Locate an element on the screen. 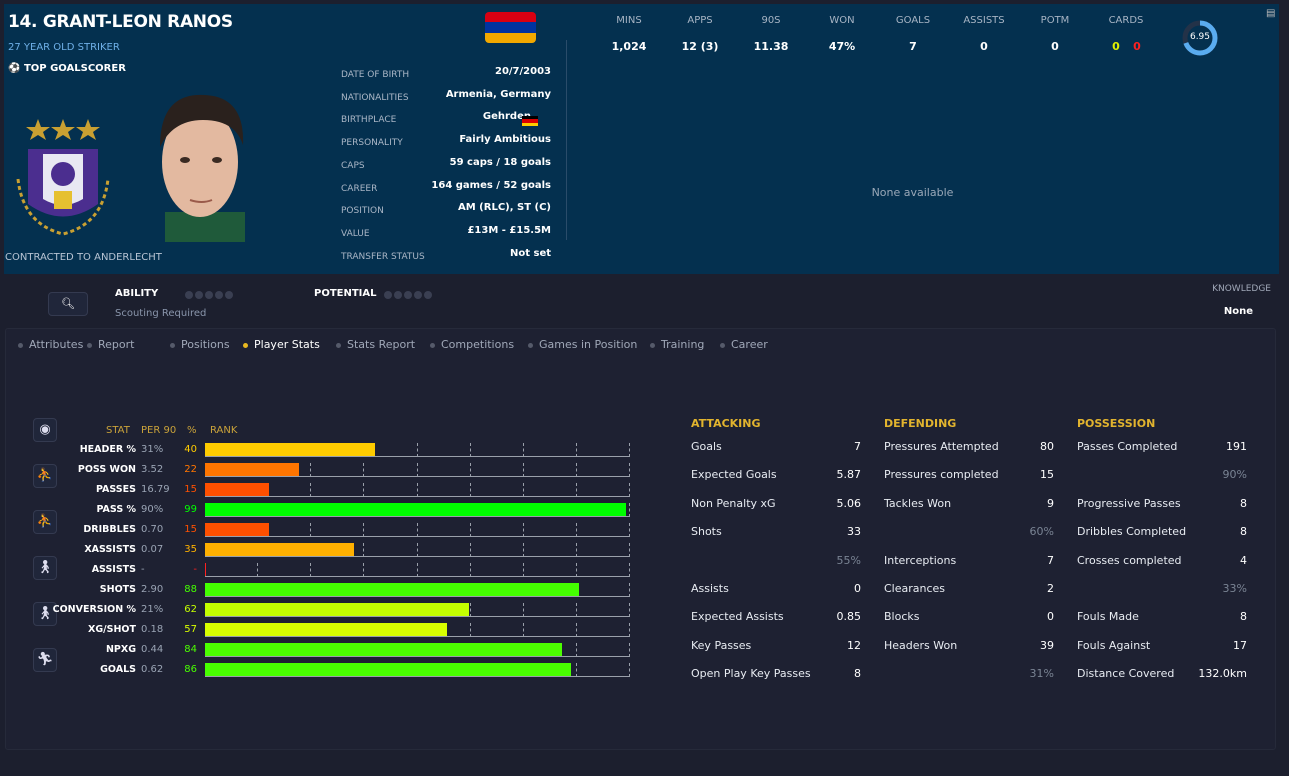 The image size is (1289, 776). tab-games-in-position: Games in Position is located at coordinates (582, 344).